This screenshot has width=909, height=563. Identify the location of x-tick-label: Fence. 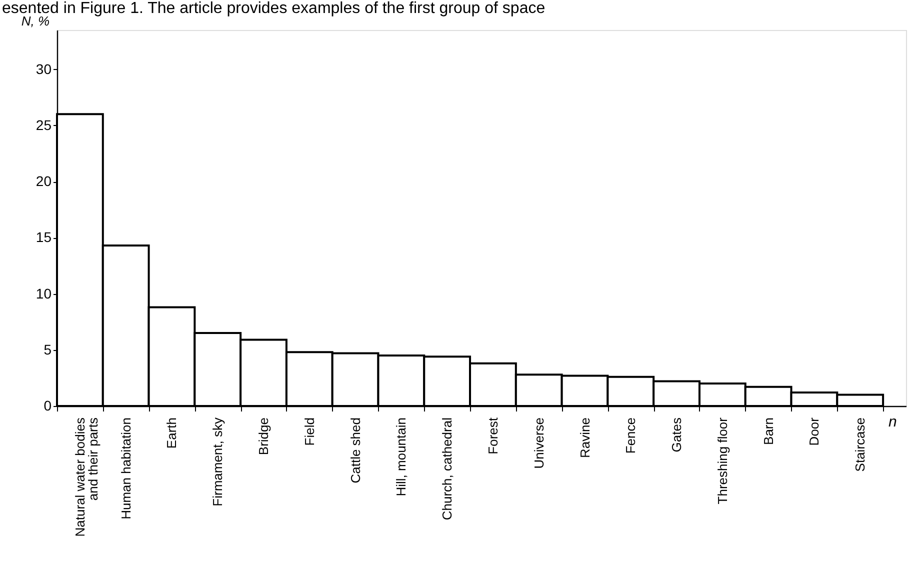
(630, 436).